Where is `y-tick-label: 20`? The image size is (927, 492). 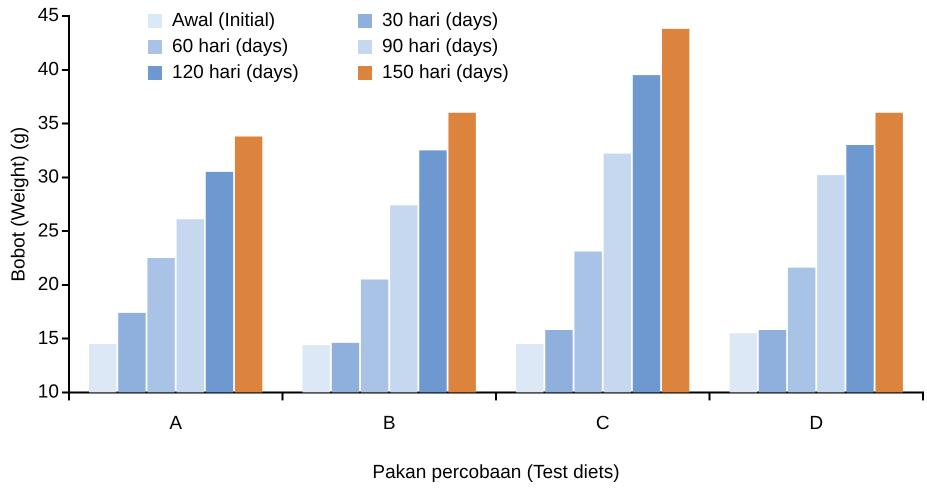 y-tick-label: 20 is located at coordinates (48, 285).